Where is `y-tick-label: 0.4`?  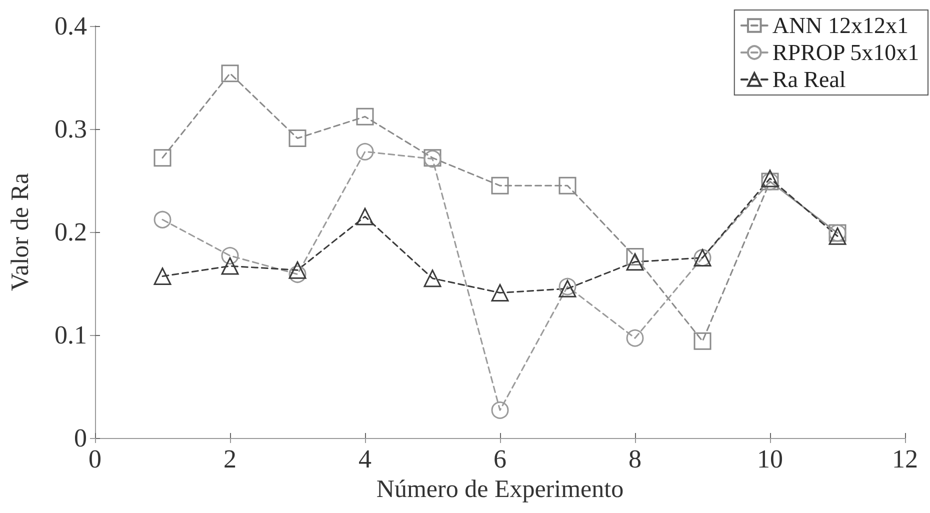
y-tick-label: 0.4 is located at coordinates (70, 26).